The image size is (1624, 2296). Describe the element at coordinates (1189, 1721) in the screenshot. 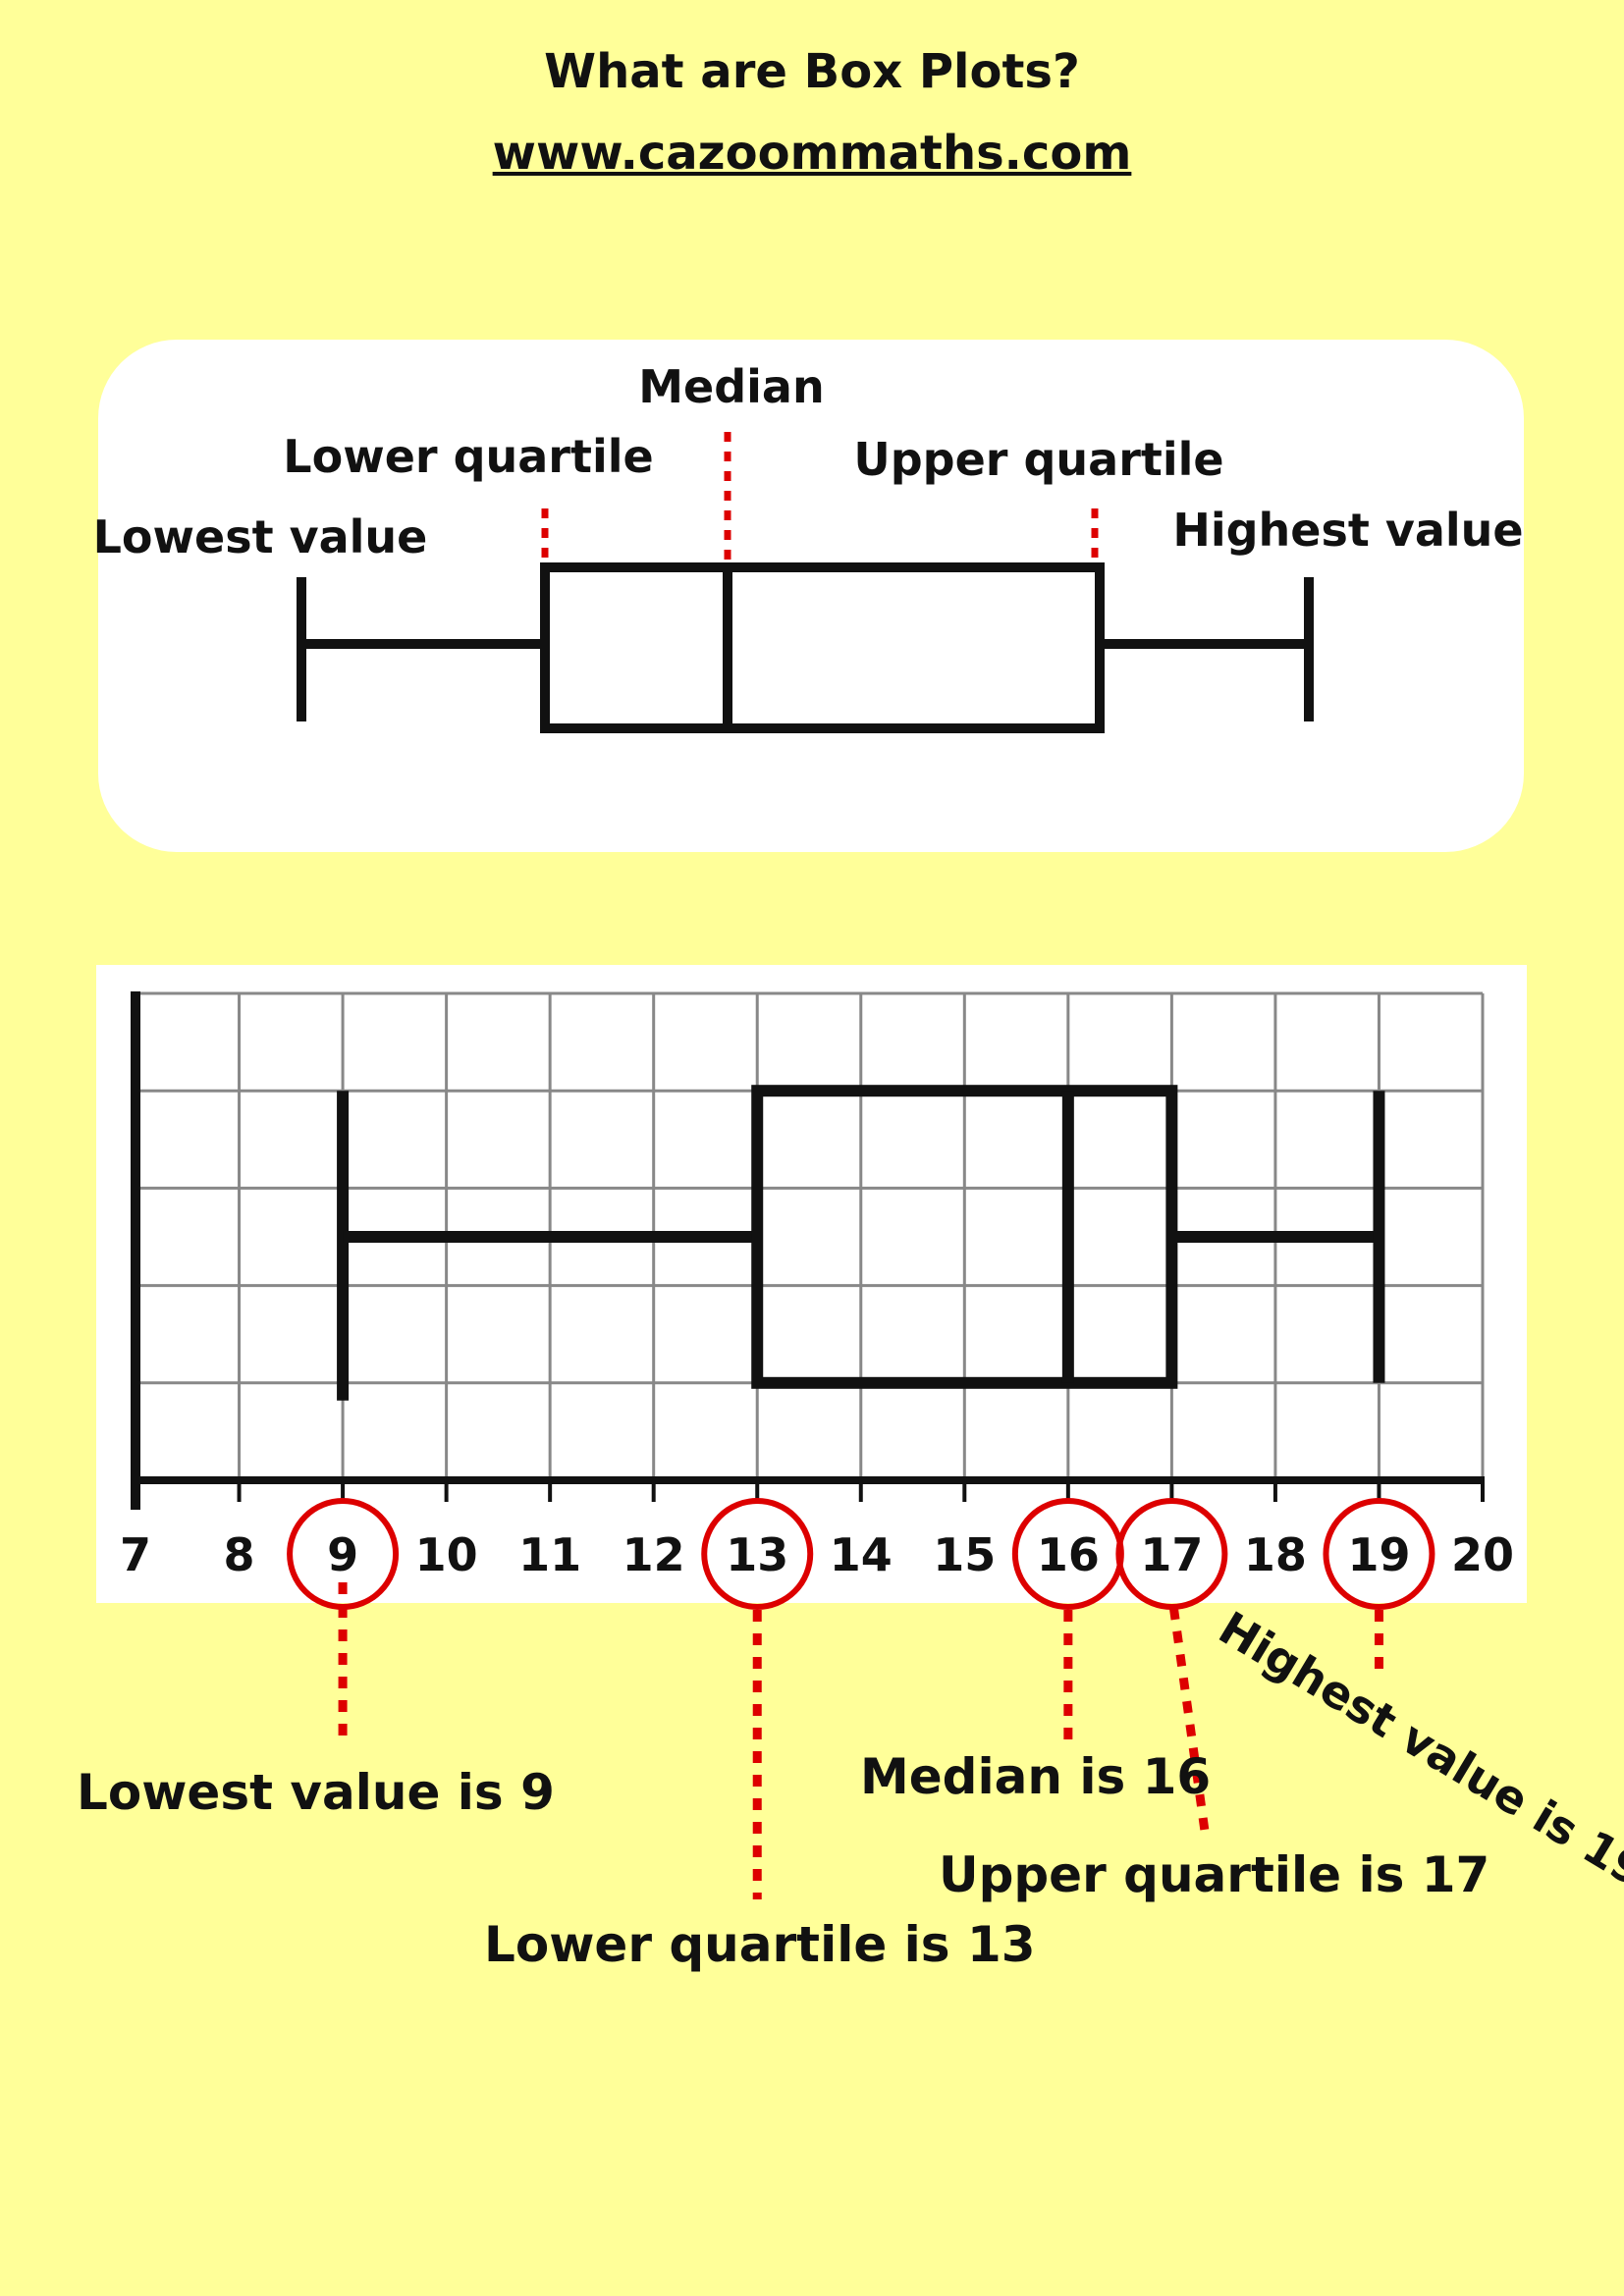

I see `leader-upper-quartile` at that location.